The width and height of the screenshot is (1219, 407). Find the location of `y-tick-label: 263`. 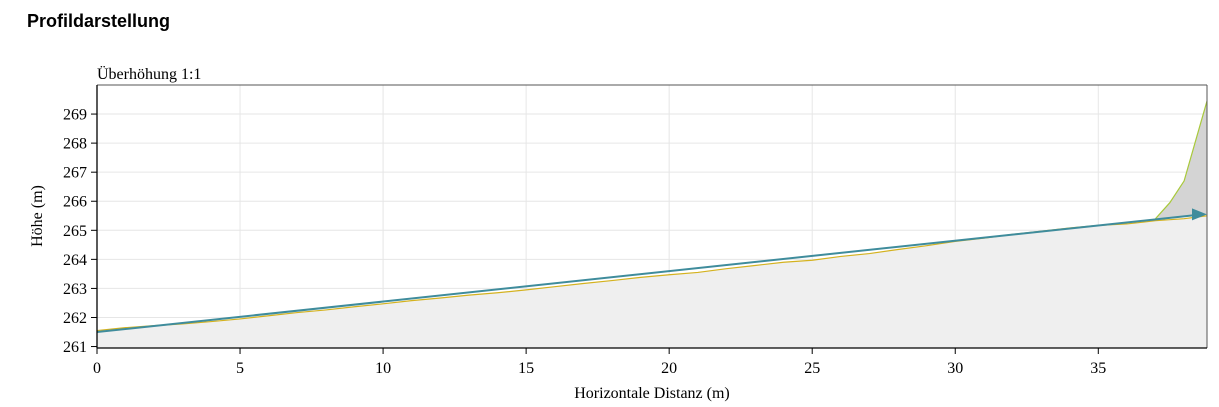

y-tick-label: 263 is located at coordinates (75, 289).